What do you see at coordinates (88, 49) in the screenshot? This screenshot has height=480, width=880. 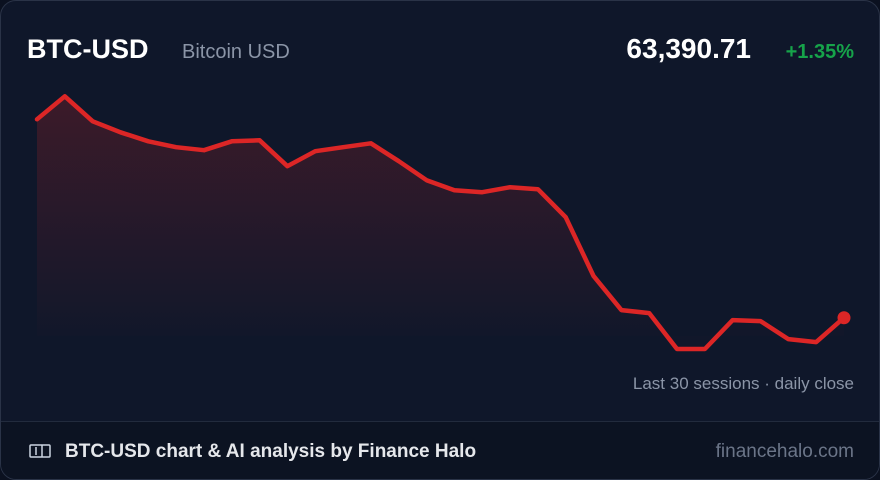 I see `symbol: BTC-USD` at bounding box center [88, 49].